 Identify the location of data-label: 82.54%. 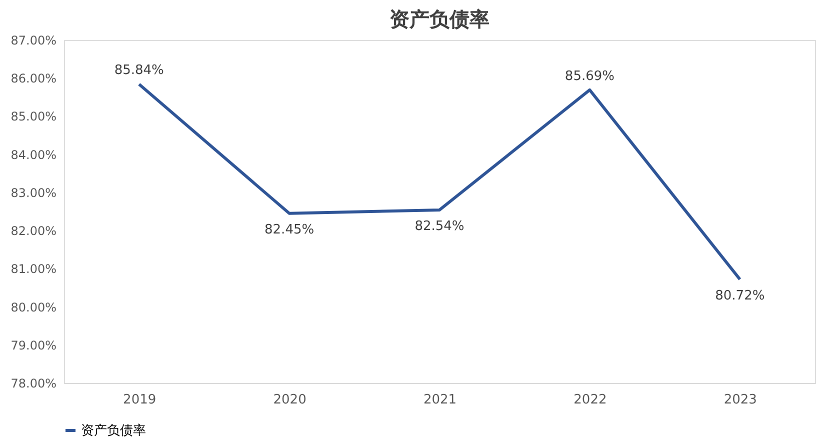
(439, 226).